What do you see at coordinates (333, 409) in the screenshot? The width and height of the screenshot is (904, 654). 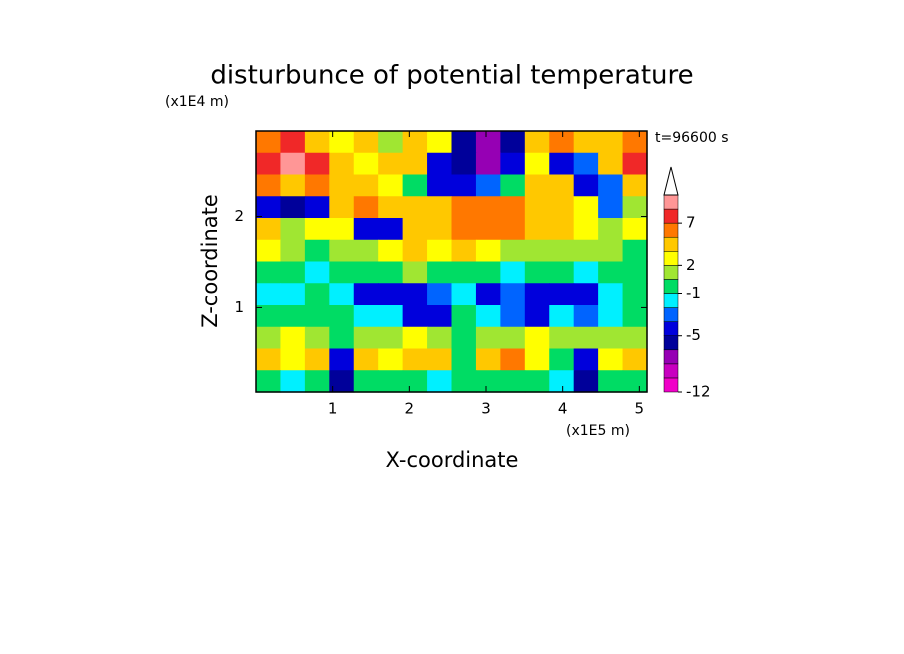 I see `x-tick-label: 1` at bounding box center [333, 409].